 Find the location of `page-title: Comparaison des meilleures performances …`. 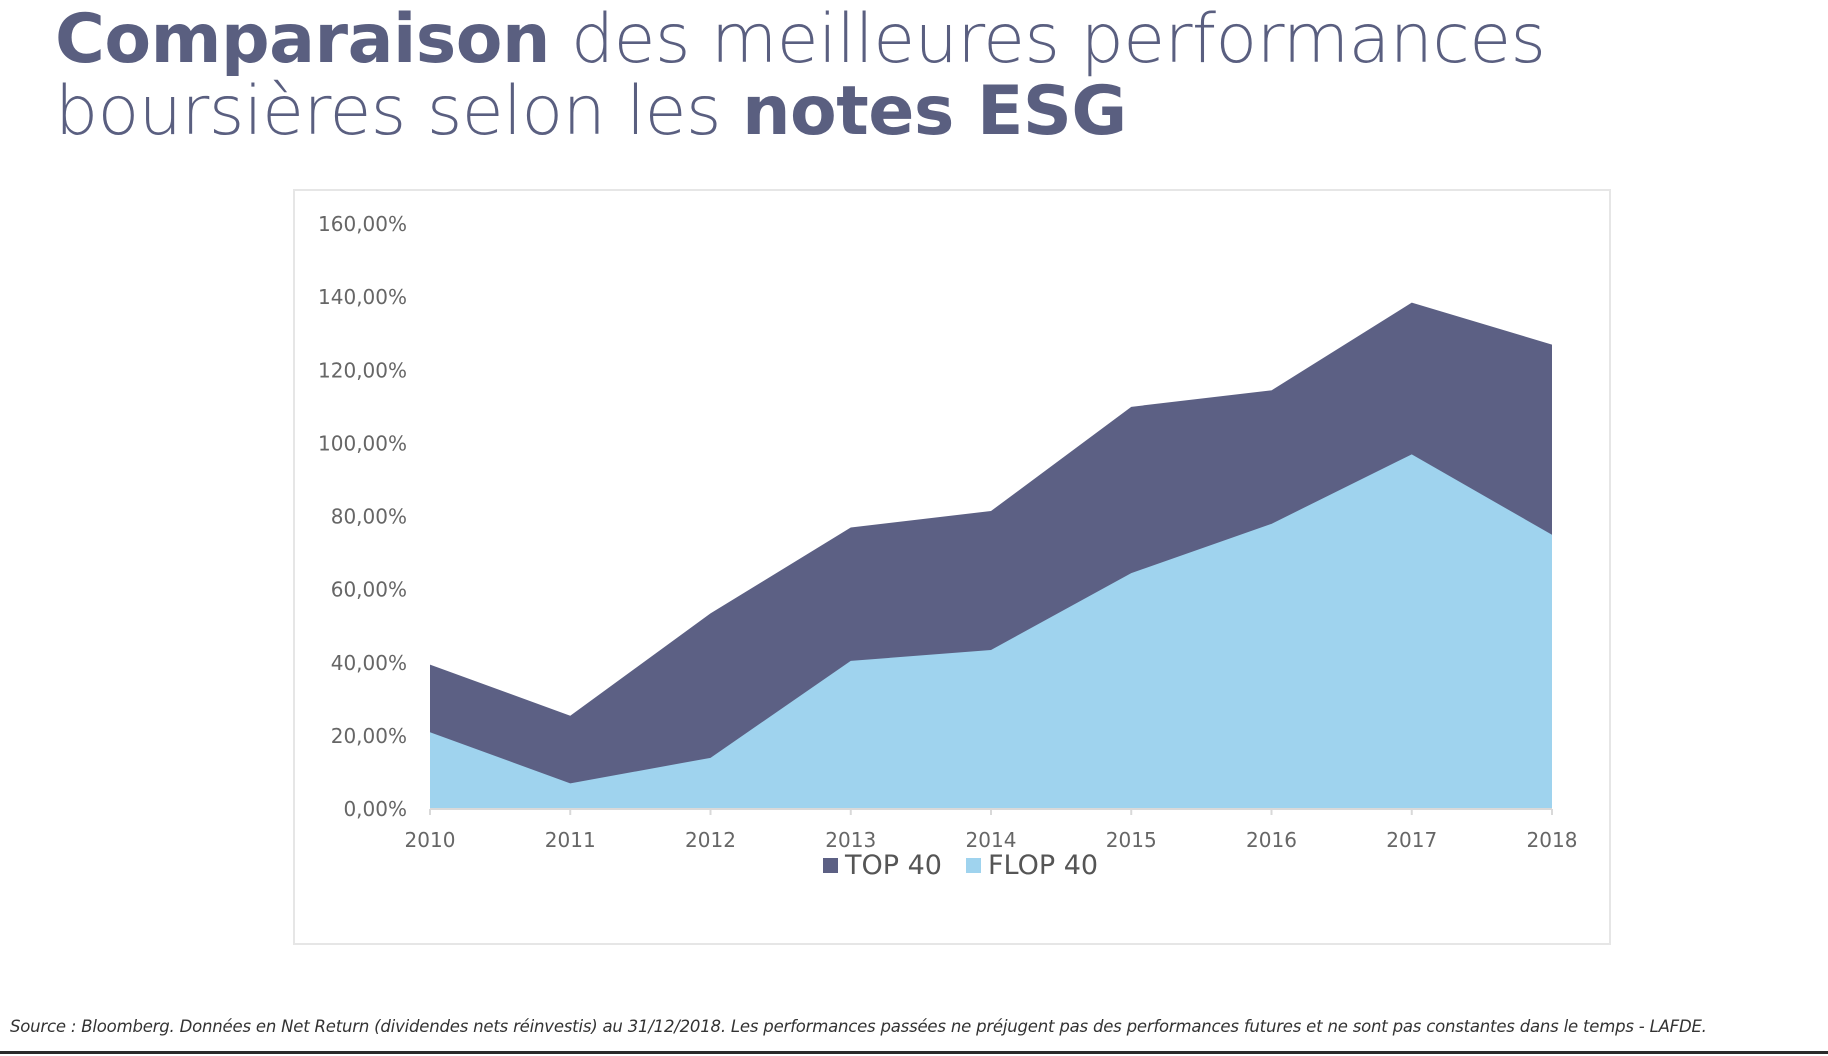

page-title: Comparaison des meilleures performances … is located at coordinates (935, 76).